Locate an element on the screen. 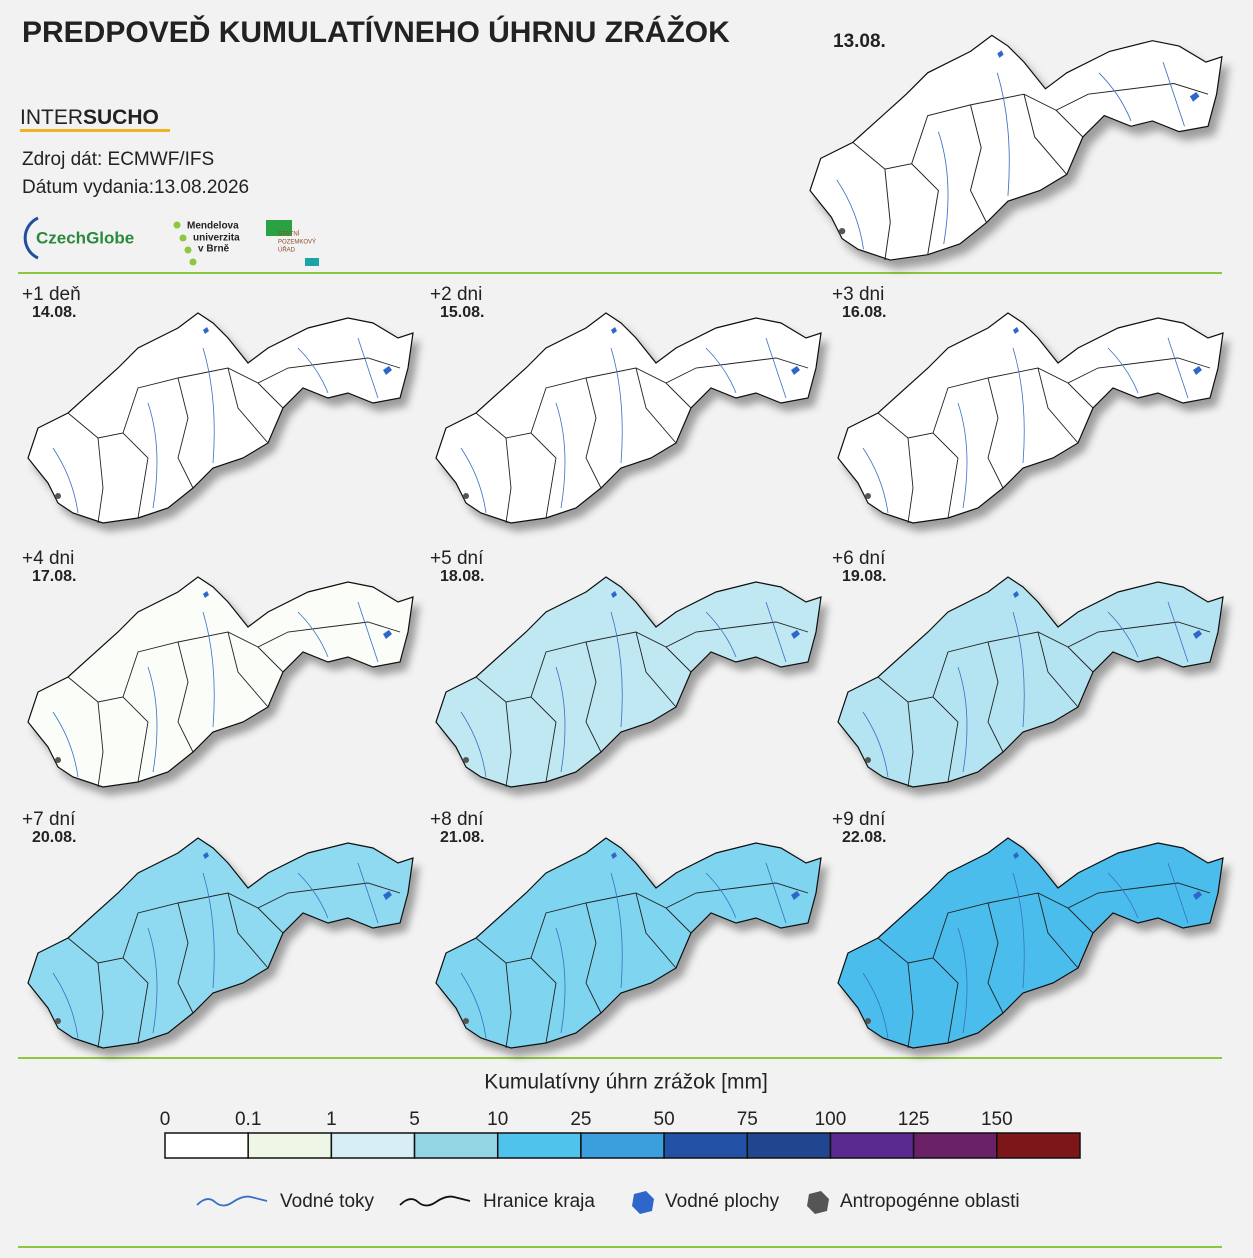 This screenshot has height=1258, width=1253. panel-date: 21.08. is located at coordinates (462, 837).